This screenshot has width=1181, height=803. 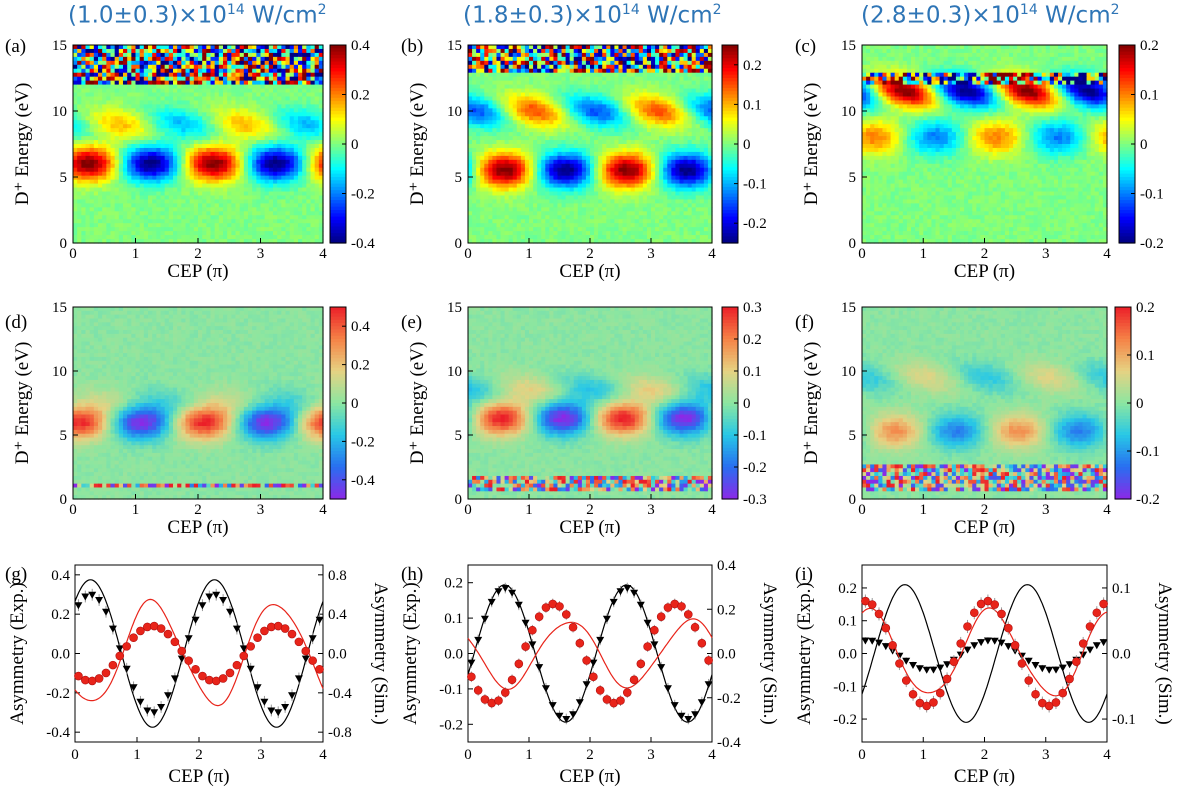 I want to click on colorbar-tick-label: 0, so click(x=747, y=404).